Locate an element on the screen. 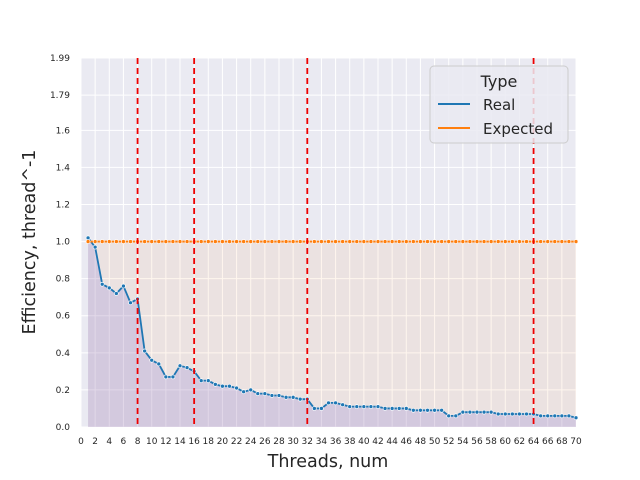 The image size is (640, 480). x-tick-label: 42 is located at coordinates (377, 442).